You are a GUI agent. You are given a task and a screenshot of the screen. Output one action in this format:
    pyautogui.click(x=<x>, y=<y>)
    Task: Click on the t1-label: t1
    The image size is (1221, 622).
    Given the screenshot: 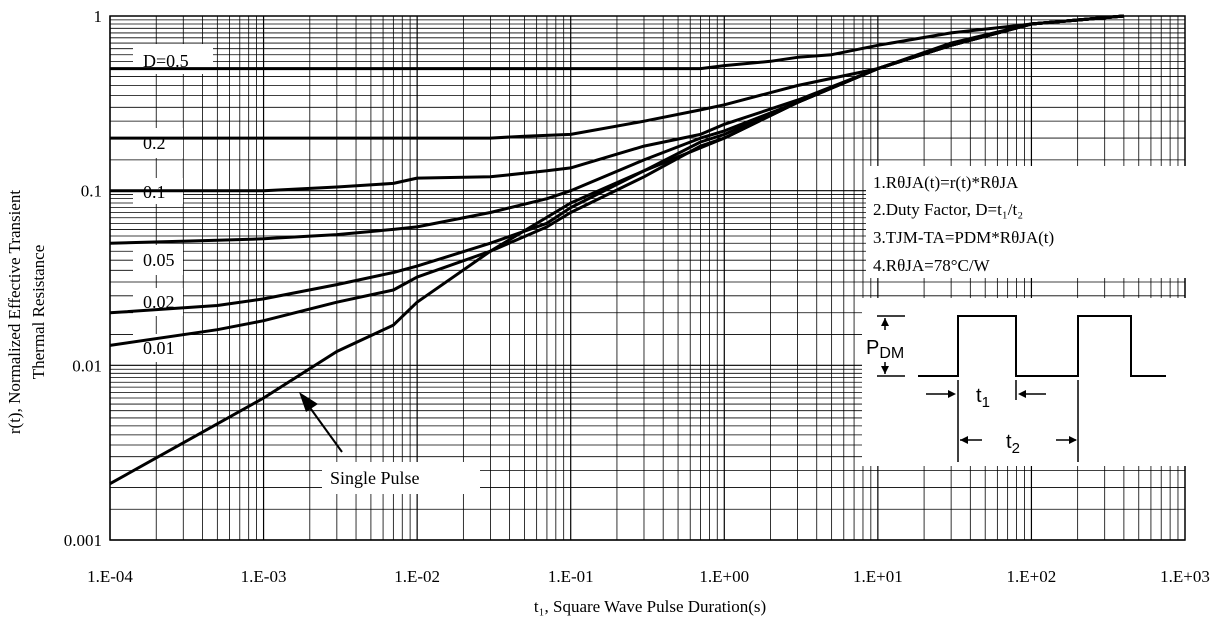 What is the action you would take?
    pyautogui.click(x=983, y=398)
    